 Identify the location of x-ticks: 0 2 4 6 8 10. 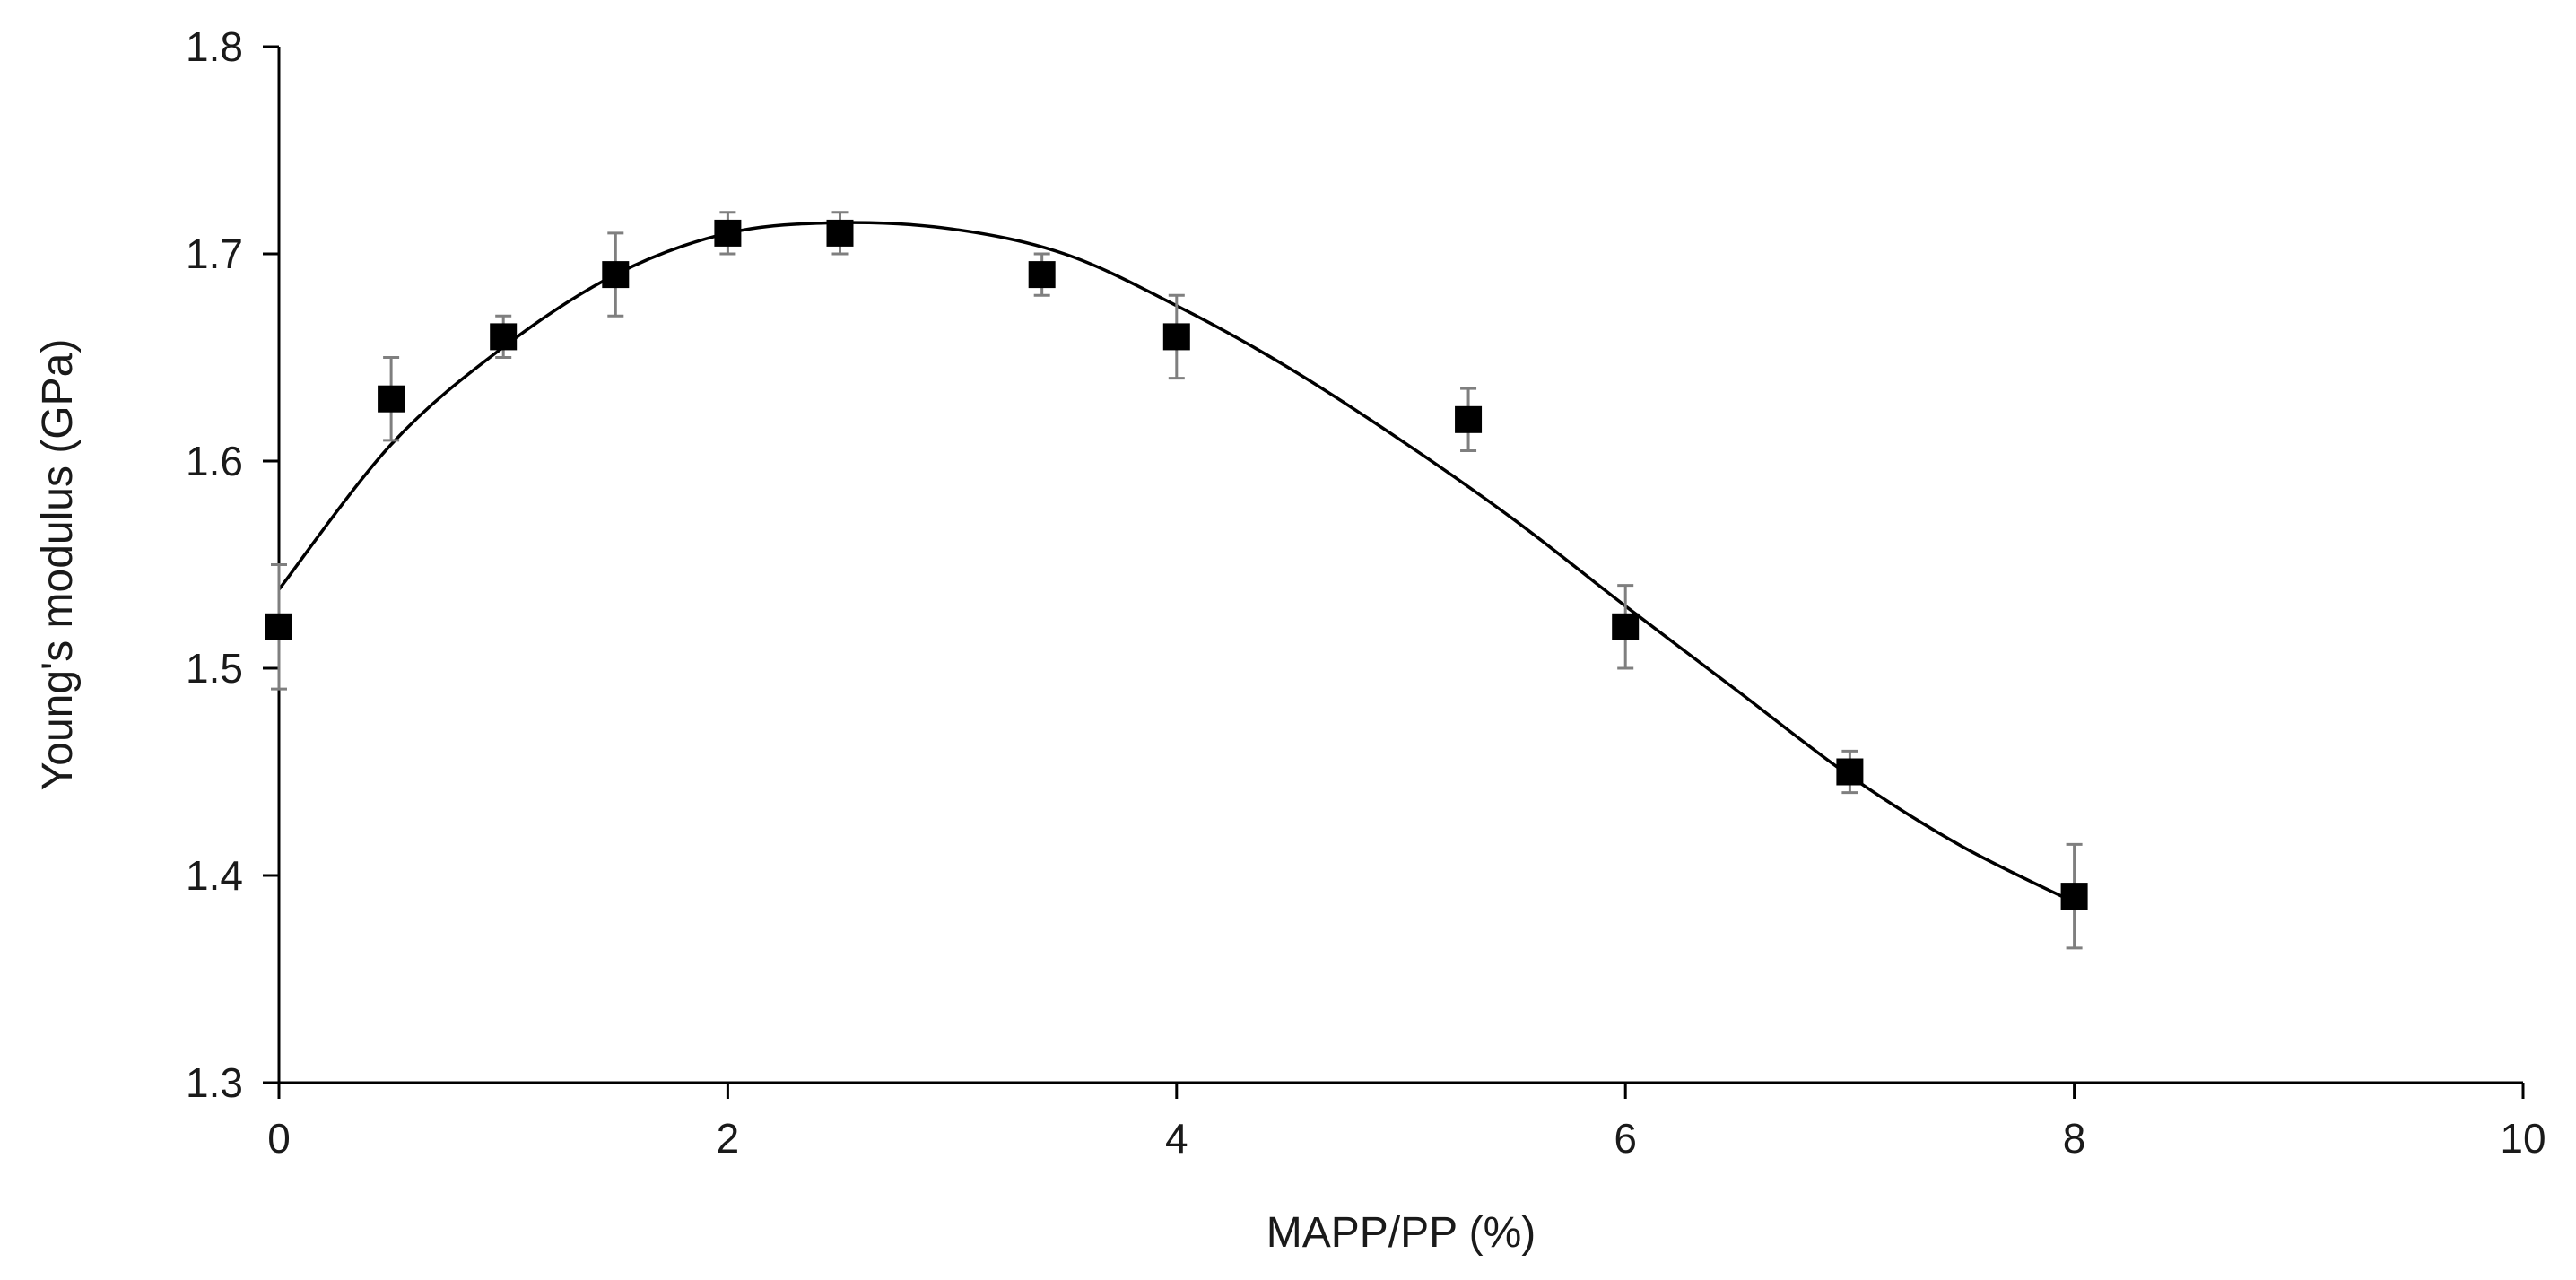
(1406, 1122).